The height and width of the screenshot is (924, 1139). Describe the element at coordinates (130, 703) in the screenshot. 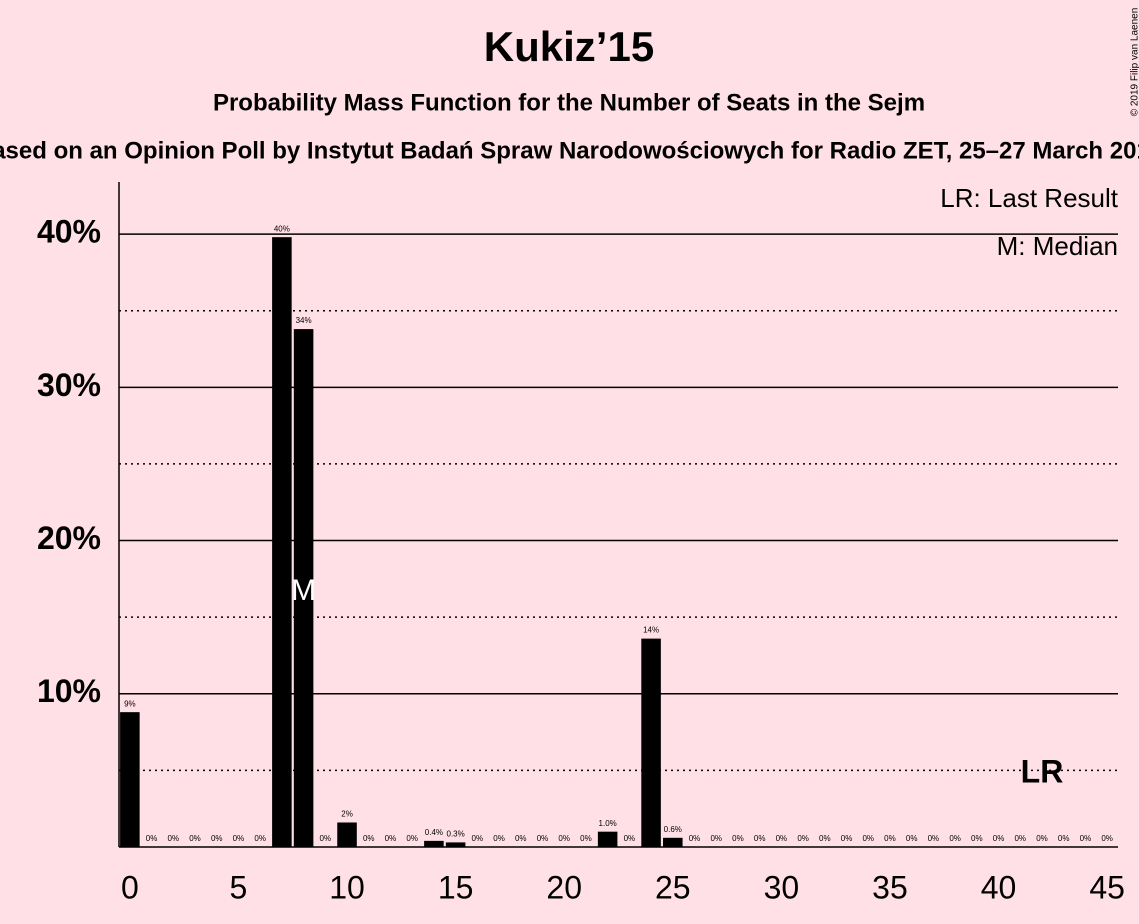

I see `value-label: 9%` at that location.